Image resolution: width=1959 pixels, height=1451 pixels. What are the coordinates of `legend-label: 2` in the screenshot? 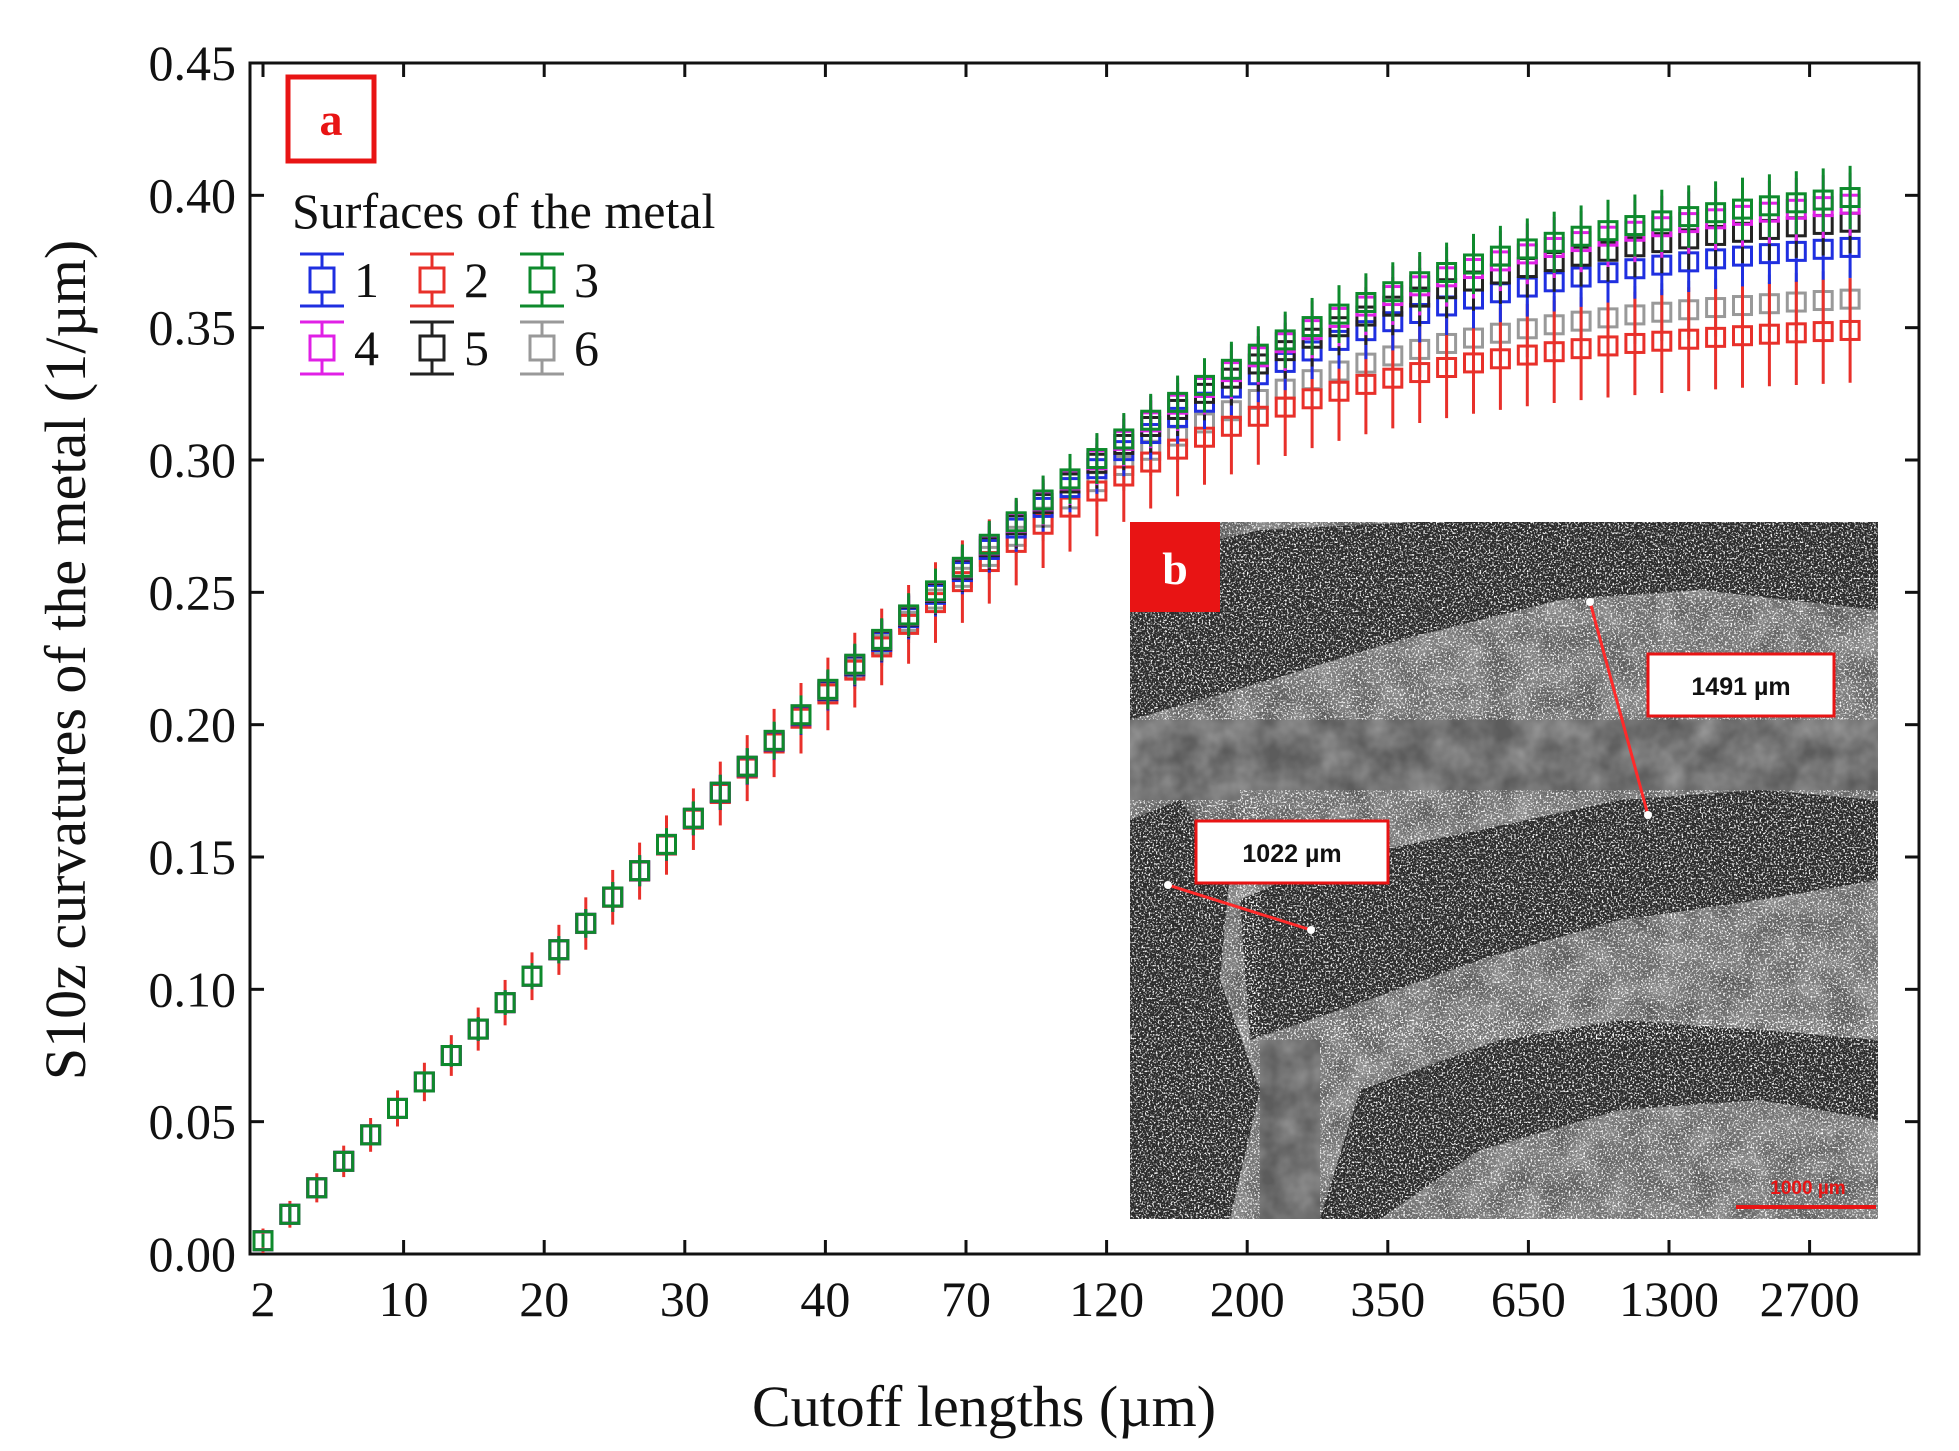 It's located at (476, 280).